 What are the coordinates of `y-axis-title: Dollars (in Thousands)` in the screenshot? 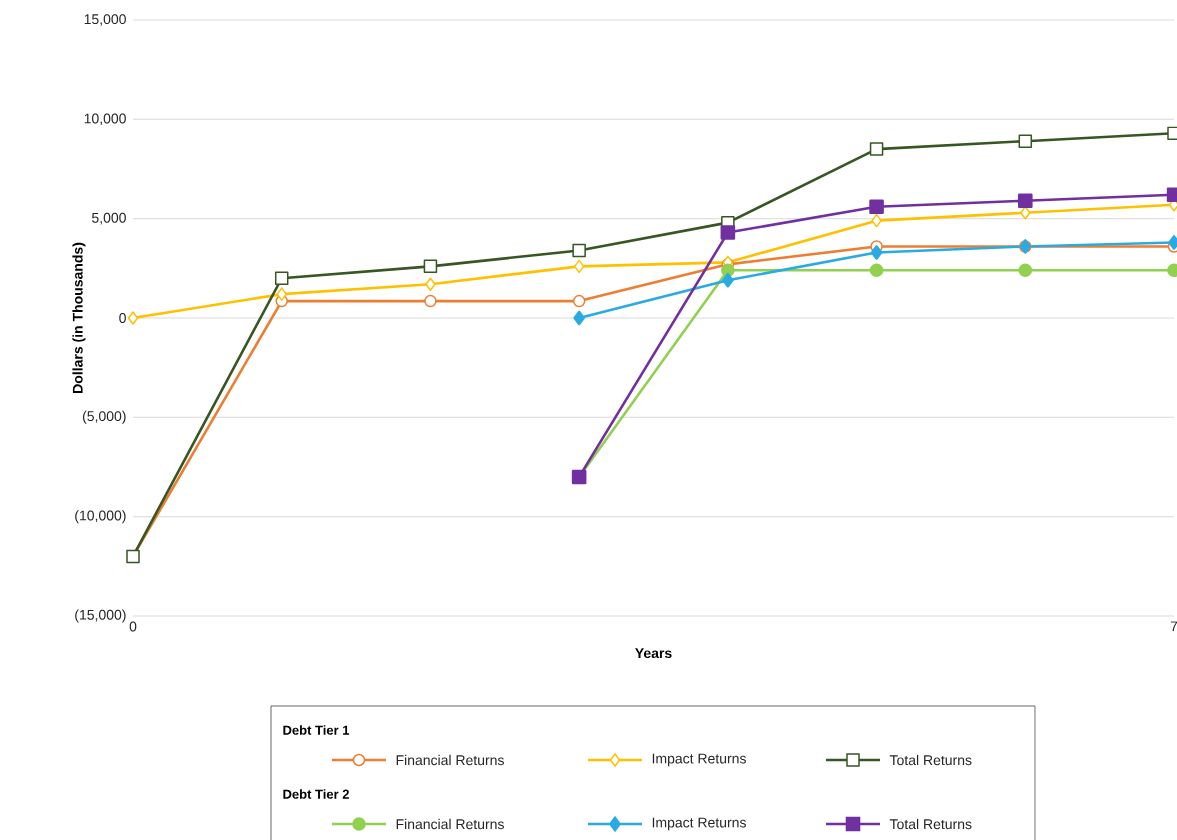 It's located at (79, 317).